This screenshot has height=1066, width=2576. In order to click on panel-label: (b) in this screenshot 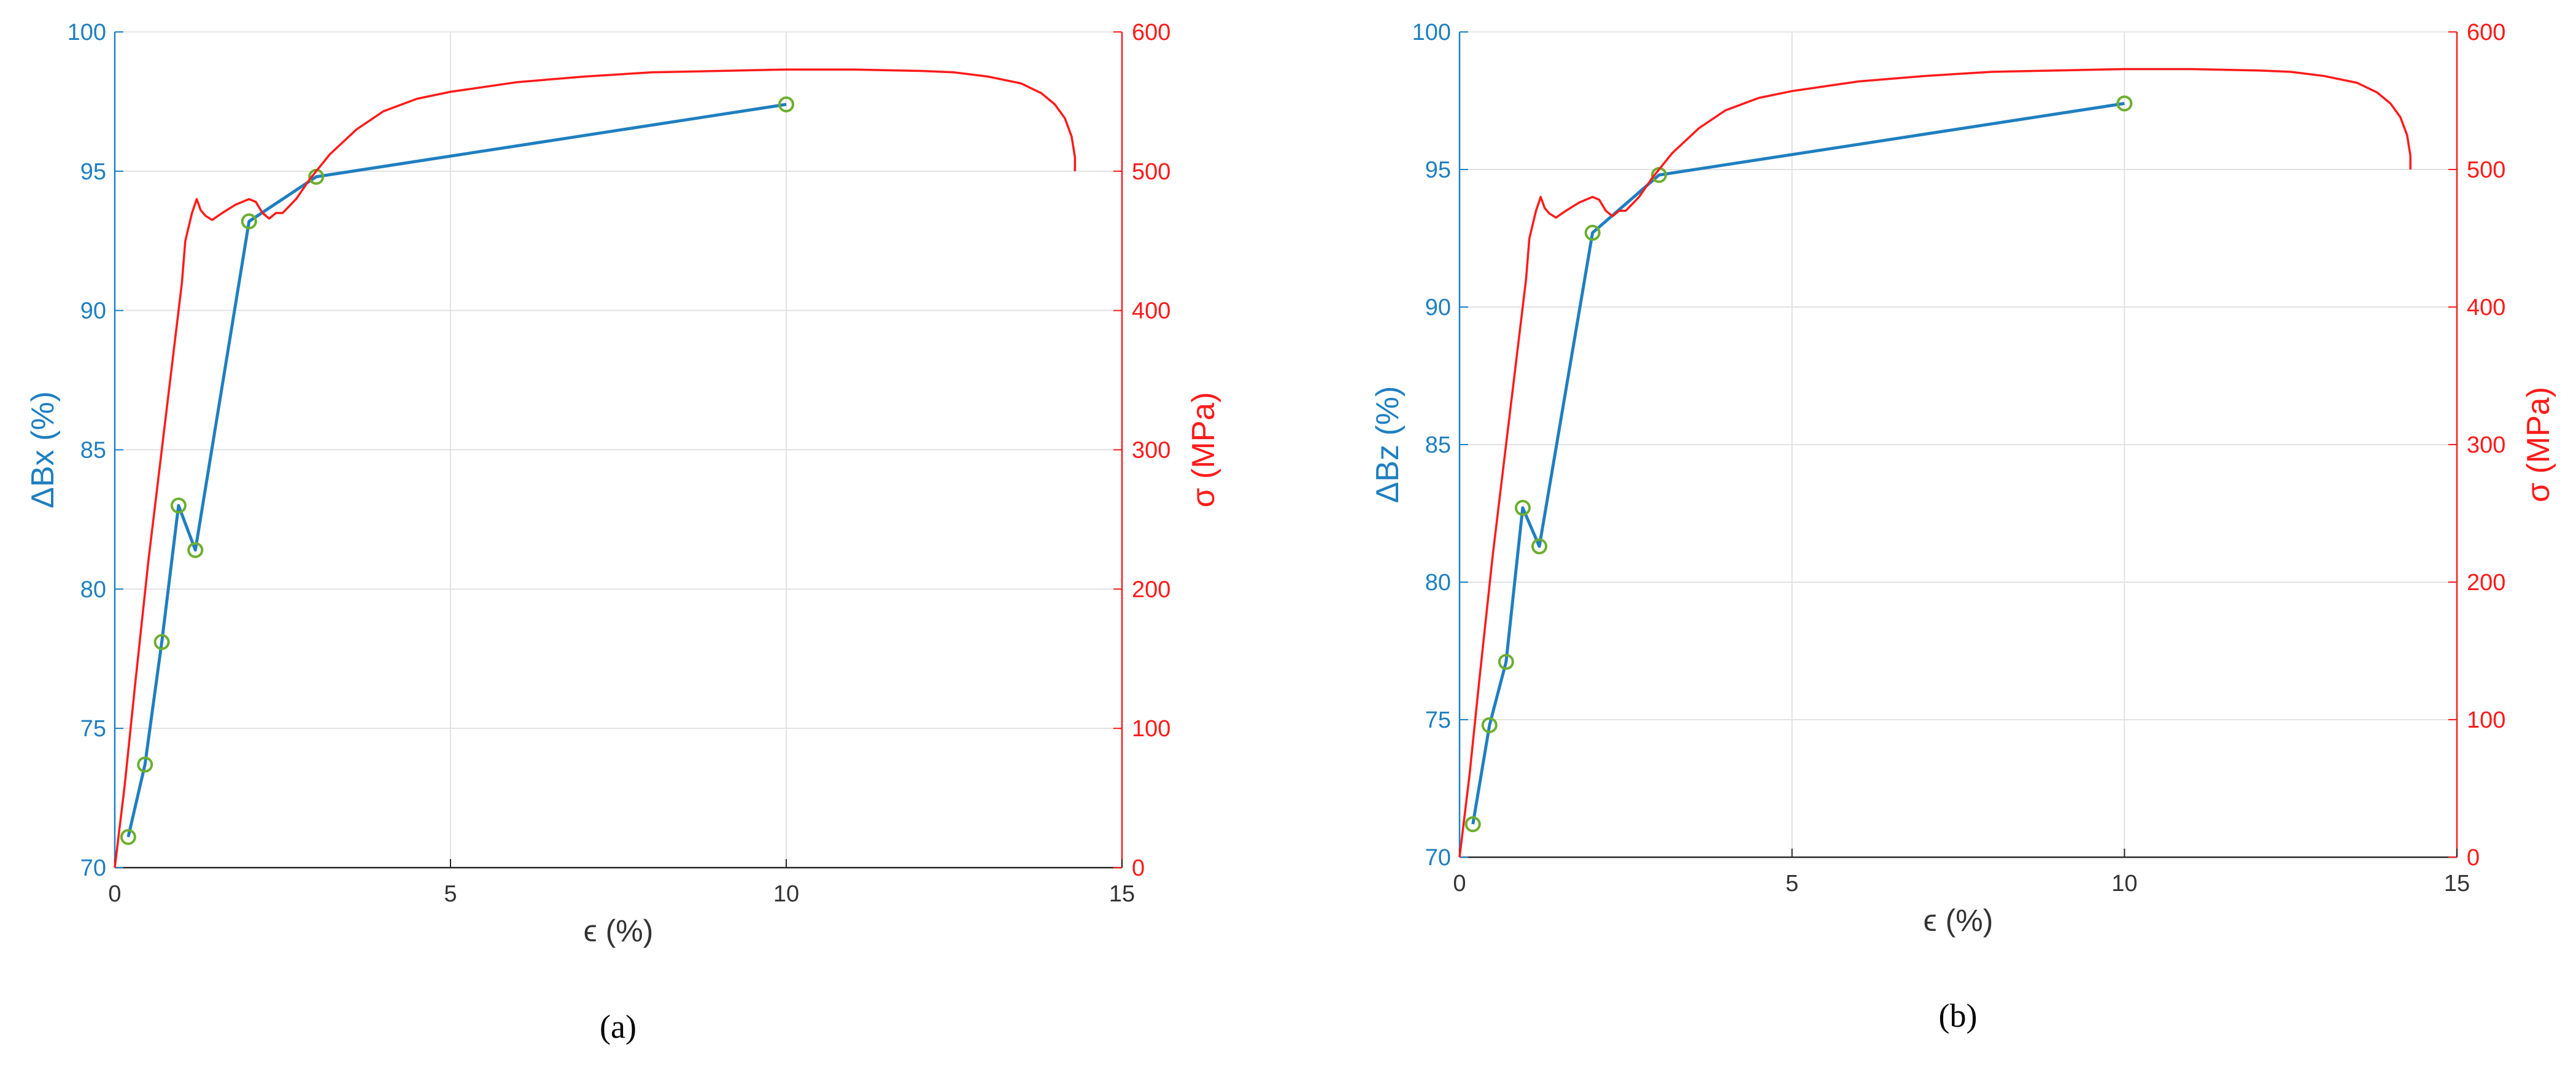, I will do `click(1958, 1015)`.